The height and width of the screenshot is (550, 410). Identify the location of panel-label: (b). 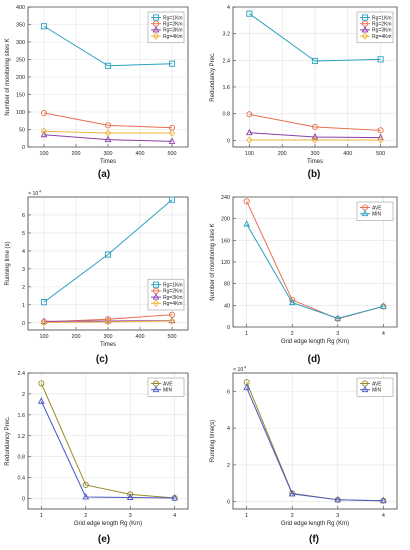
(314, 174).